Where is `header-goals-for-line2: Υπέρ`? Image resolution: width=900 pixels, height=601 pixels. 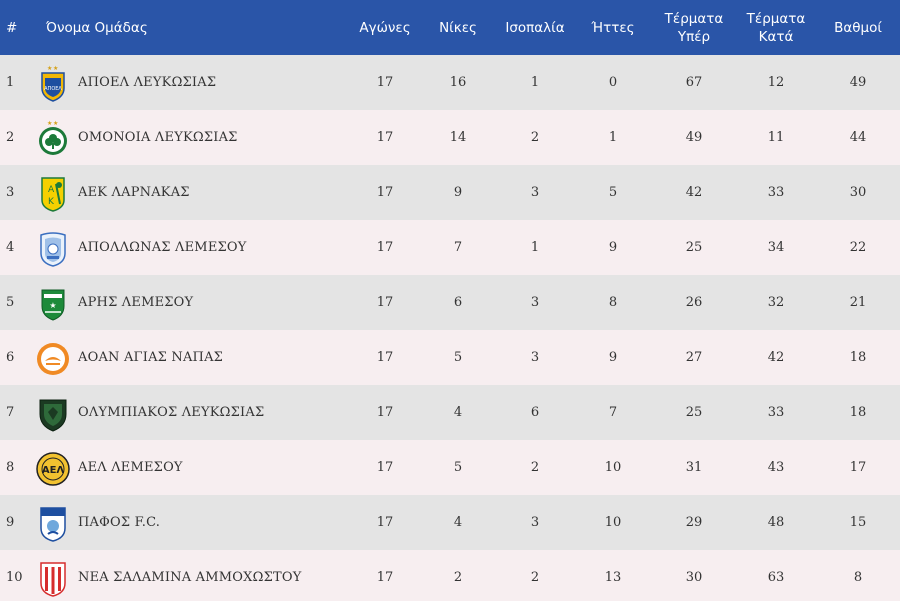
header-goals-for-line2: Υπέρ is located at coordinates (694, 36).